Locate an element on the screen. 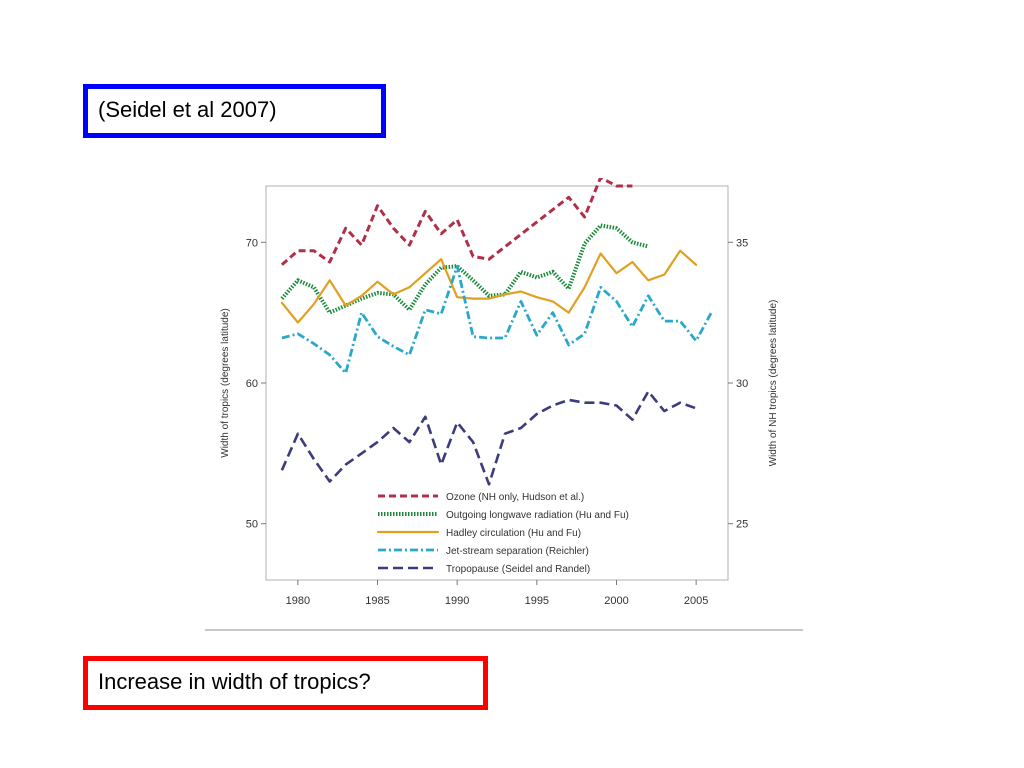 This screenshot has width=1024, height=768. y-axis-label-right: Width of NH tropics (degrees latitude) is located at coordinates (773, 383).